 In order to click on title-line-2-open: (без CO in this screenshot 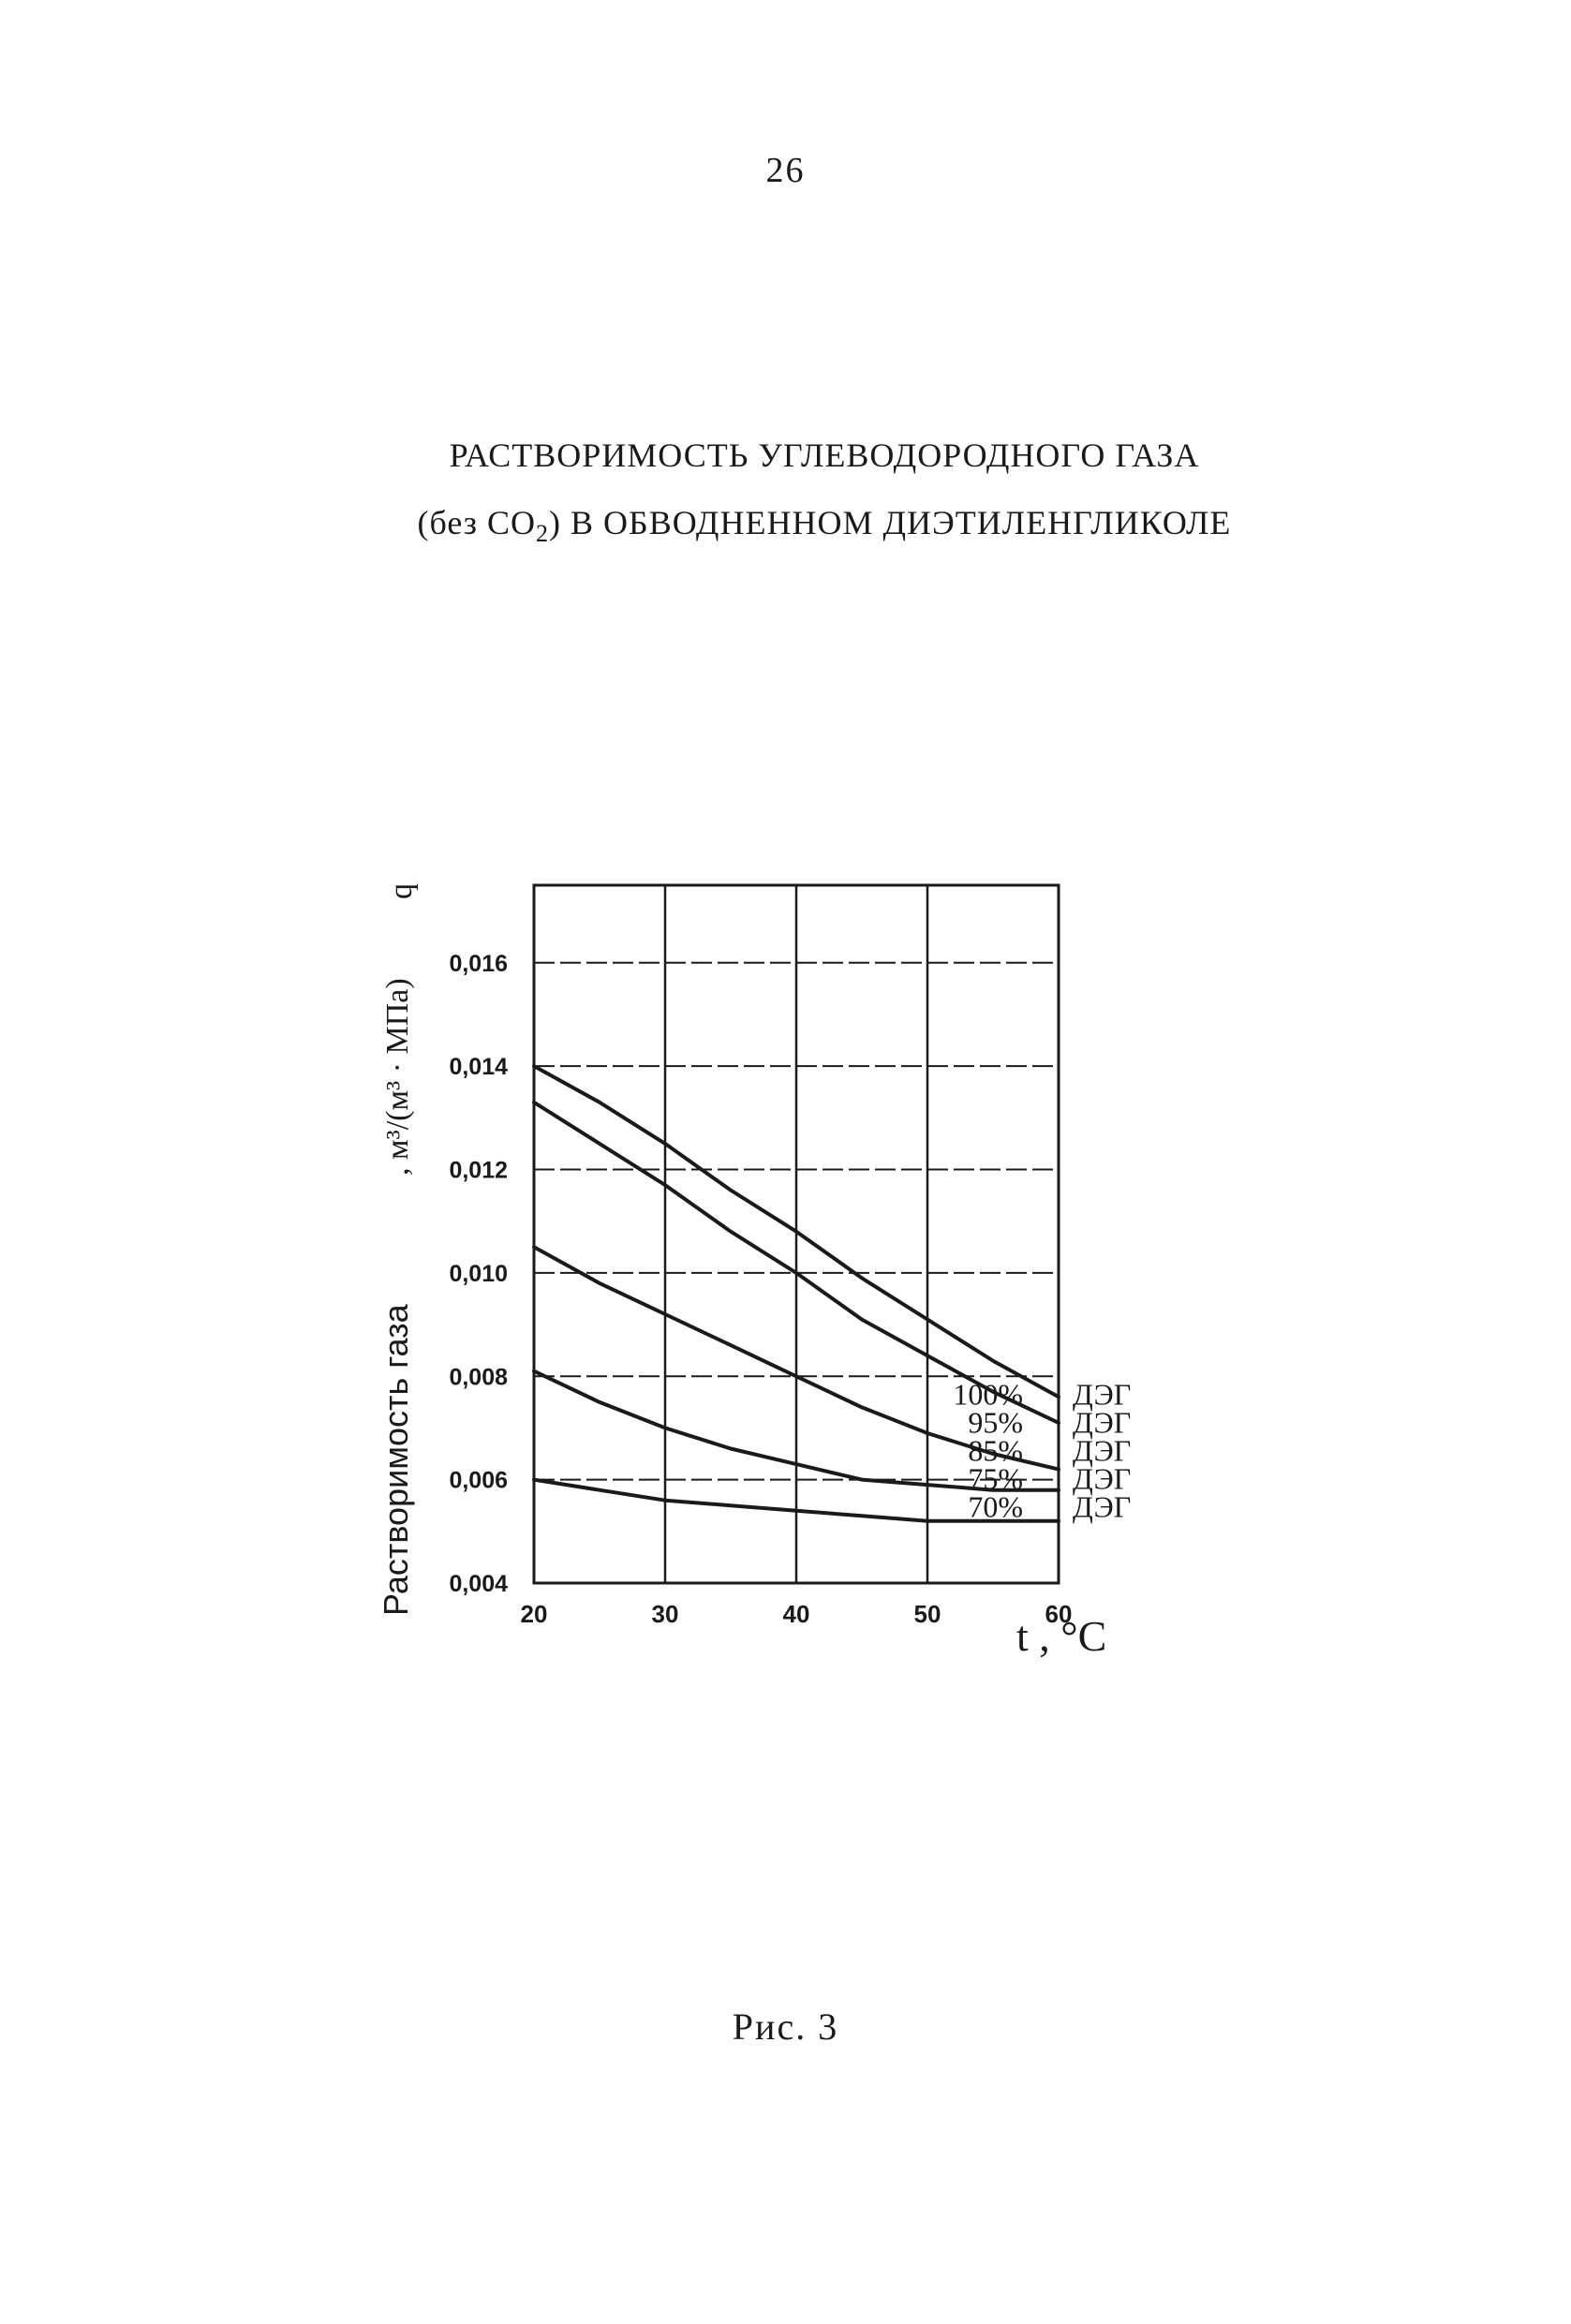, I will do `click(477, 523)`.